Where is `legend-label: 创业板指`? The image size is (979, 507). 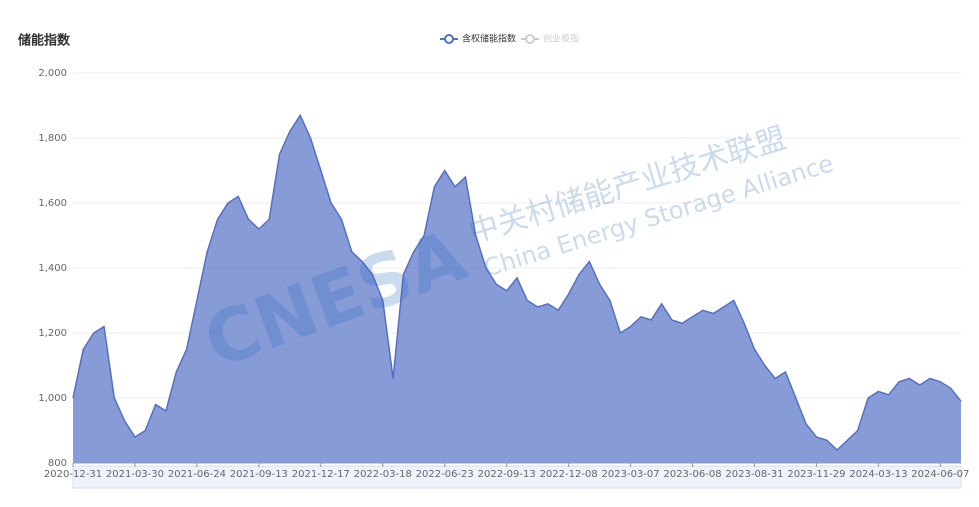 legend-label: 创业板指 is located at coordinates (561, 39).